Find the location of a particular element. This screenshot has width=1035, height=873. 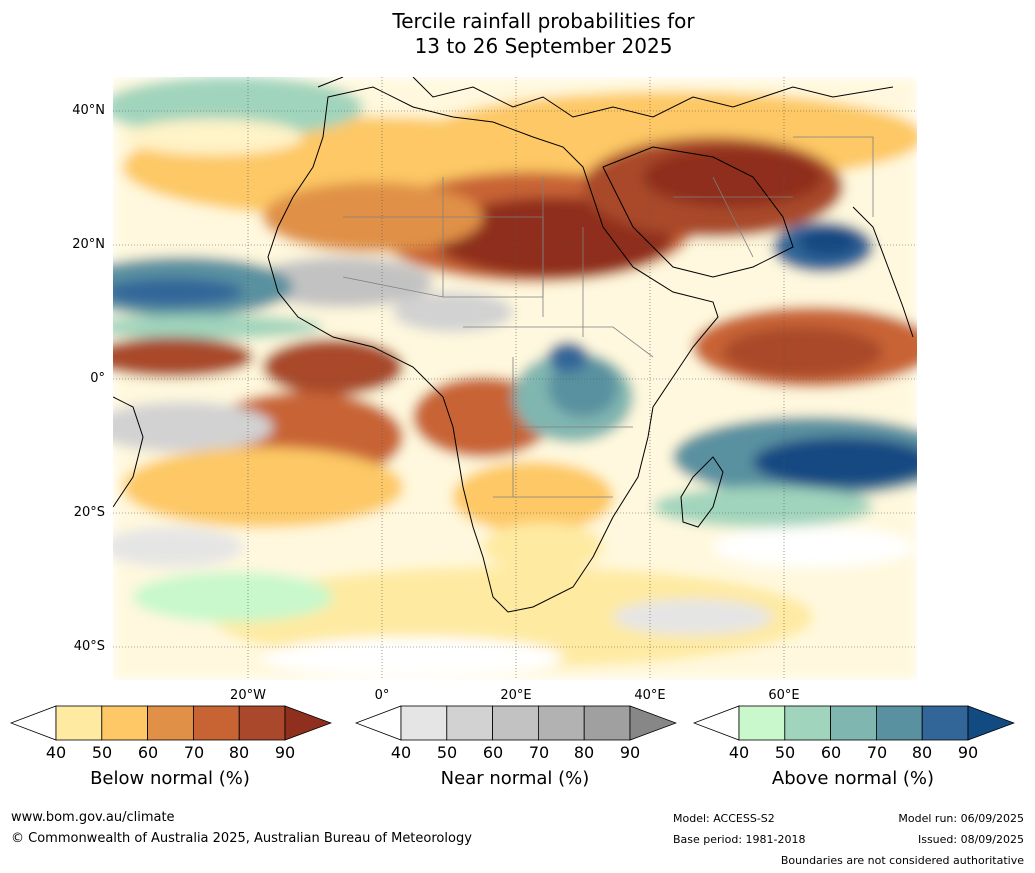

lat-label-20n: 20°N is located at coordinates (88, 244).